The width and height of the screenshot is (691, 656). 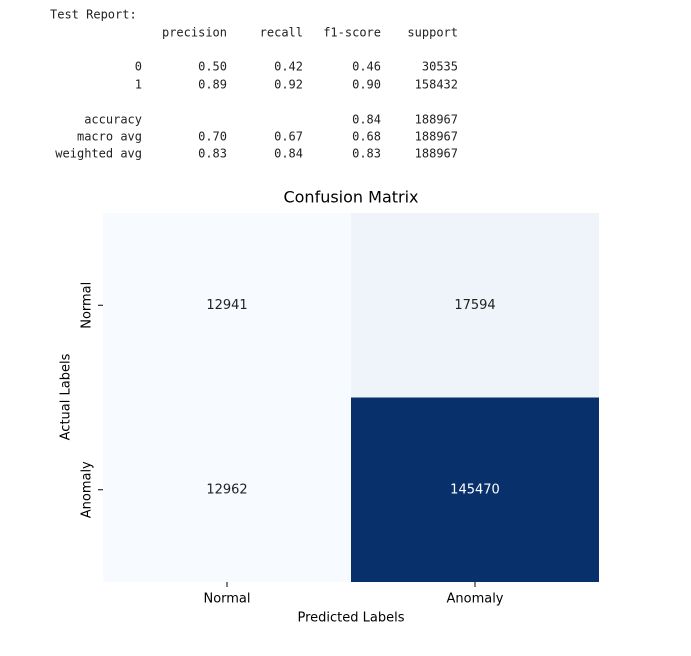 I want to click on report-row-label: accuracy, so click(x=113, y=120).